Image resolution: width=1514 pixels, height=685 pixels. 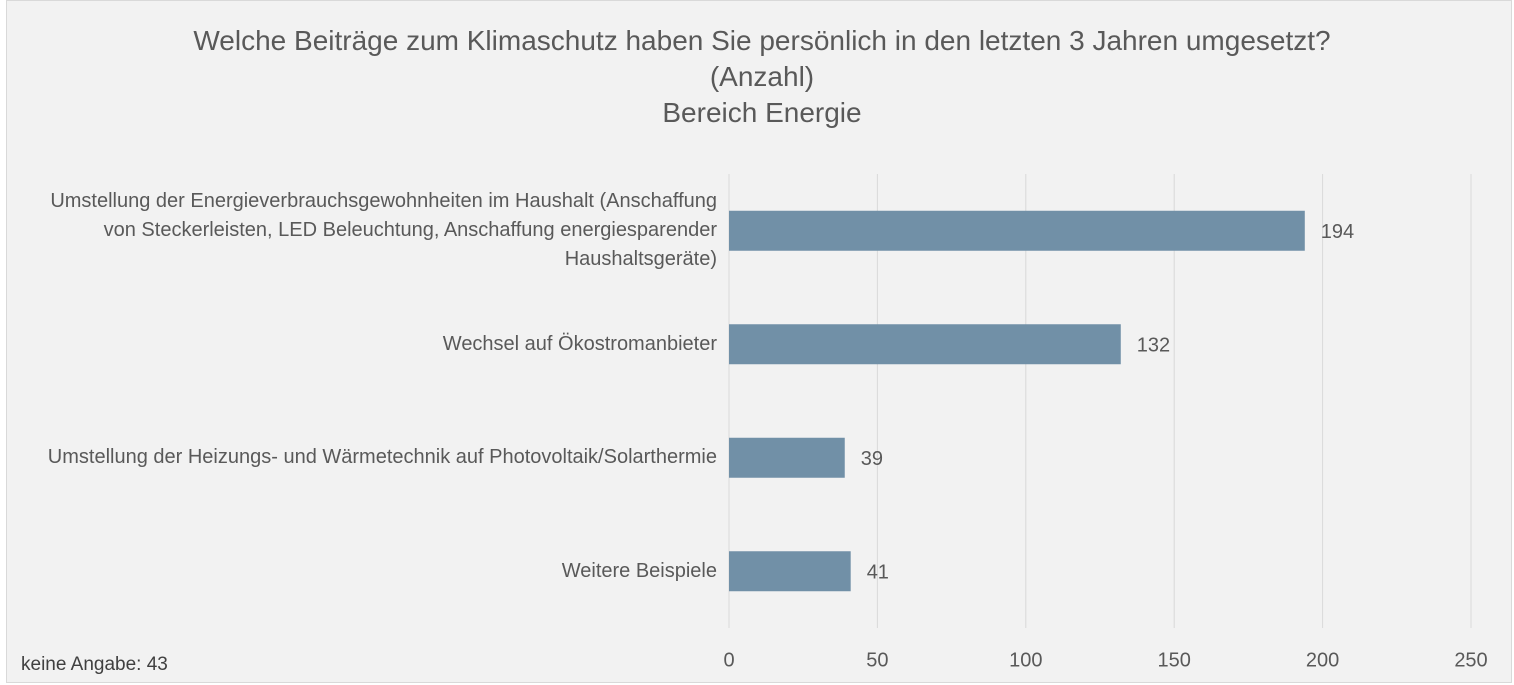 I want to click on x-tick-label: 100, so click(x=1025, y=660).